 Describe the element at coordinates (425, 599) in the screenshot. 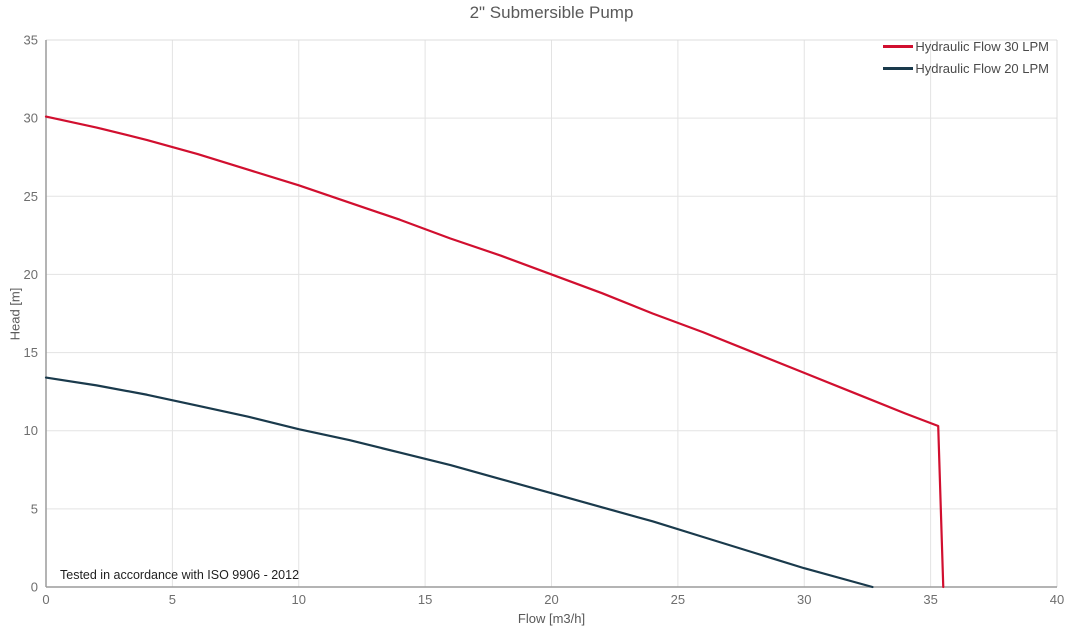

I see `x-tick-label: 15` at that location.